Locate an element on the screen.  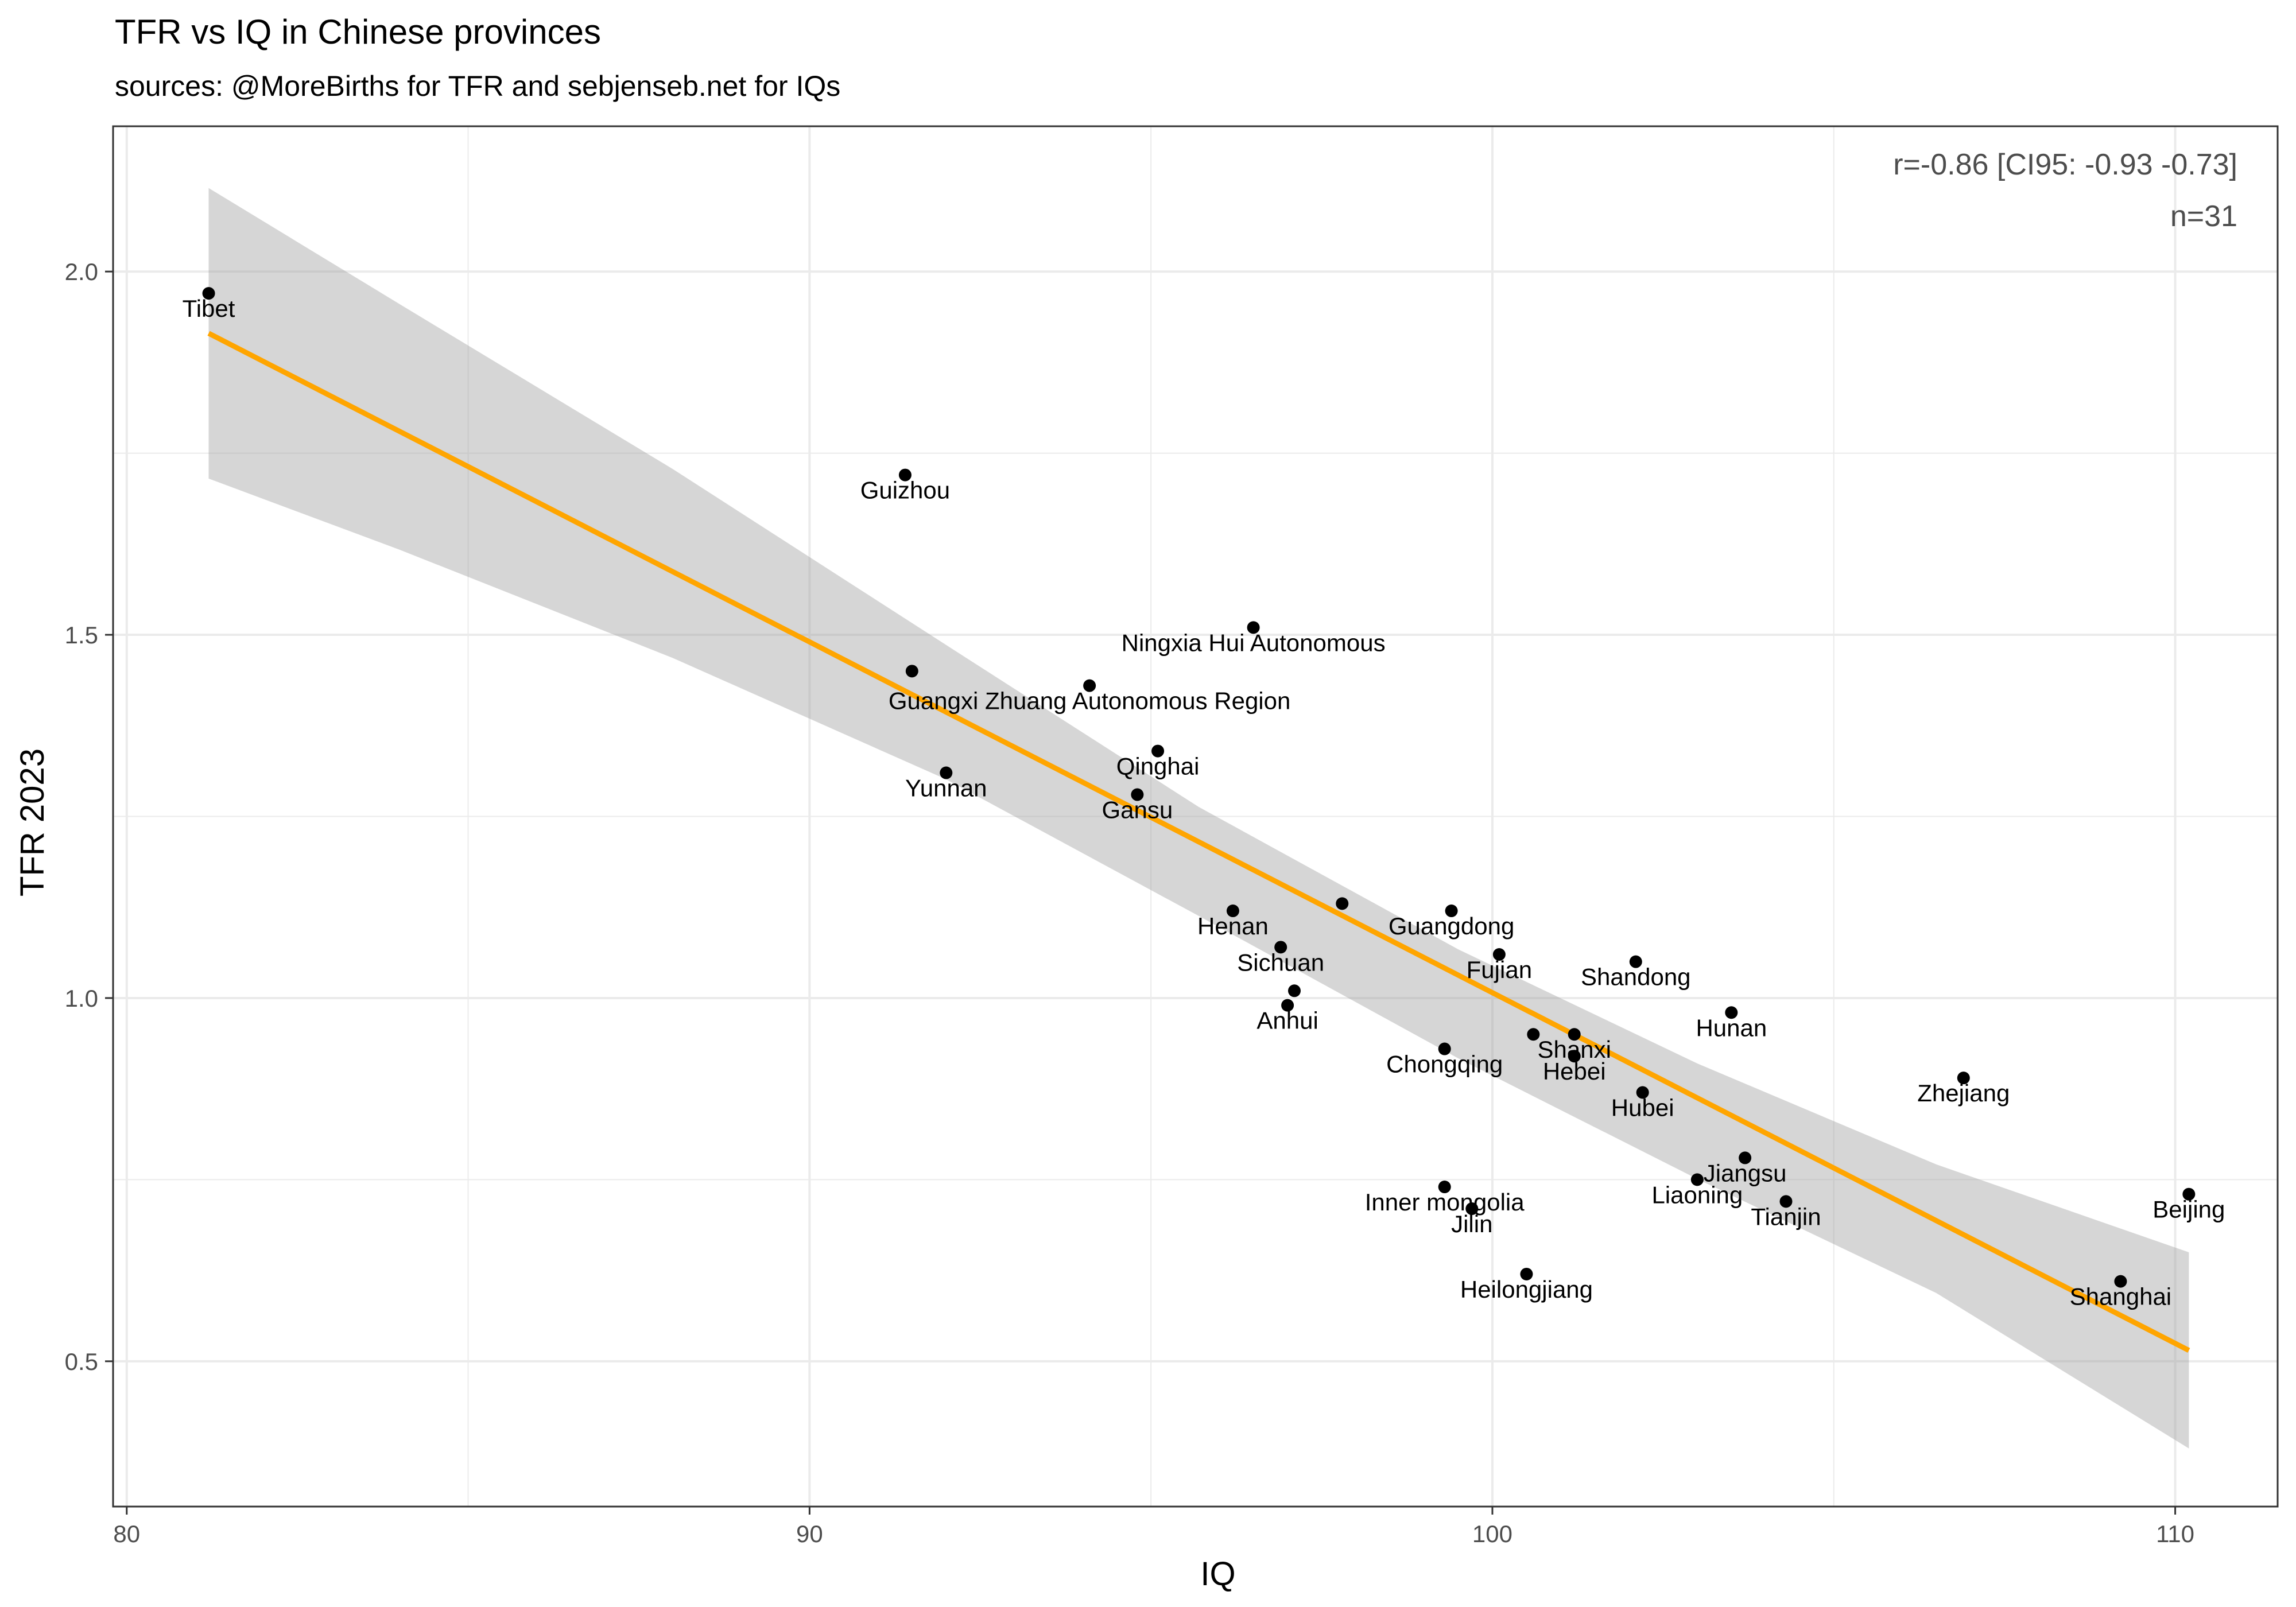
data-point-label: Shanghai is located at coordinates (2121, 1296).